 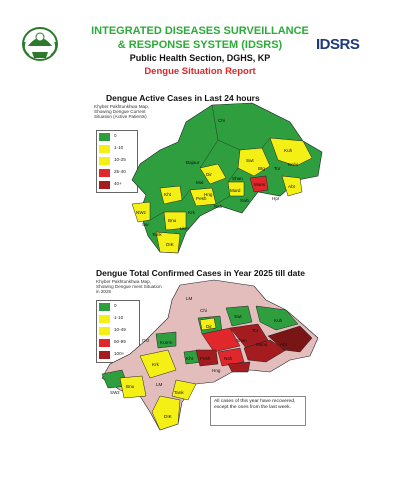 I want to click on district-swb-darkred, so click(x=239, y=367).